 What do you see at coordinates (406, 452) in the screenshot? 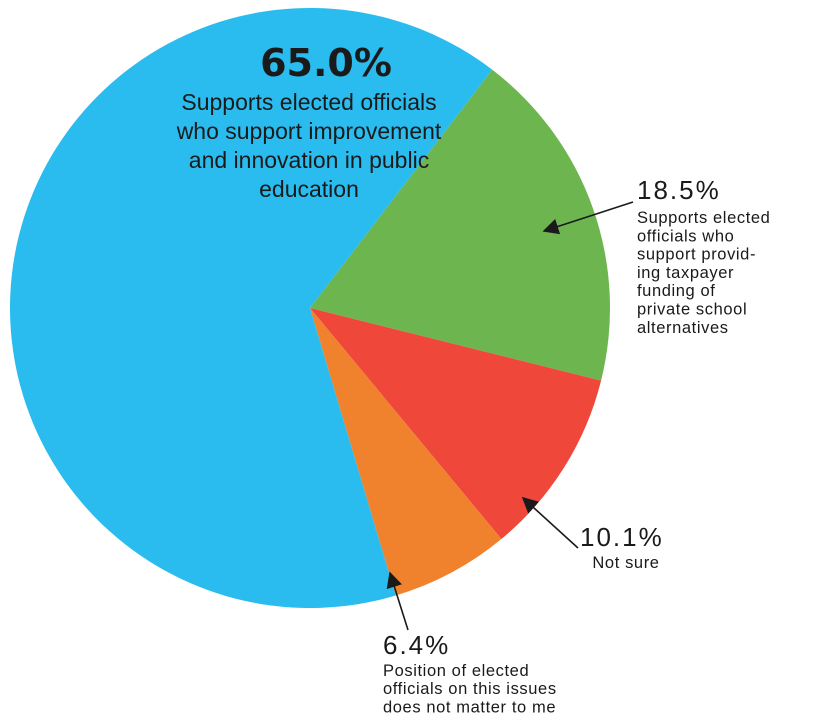
I see `slice-does-not-matter` at bounding box center [406, 452].